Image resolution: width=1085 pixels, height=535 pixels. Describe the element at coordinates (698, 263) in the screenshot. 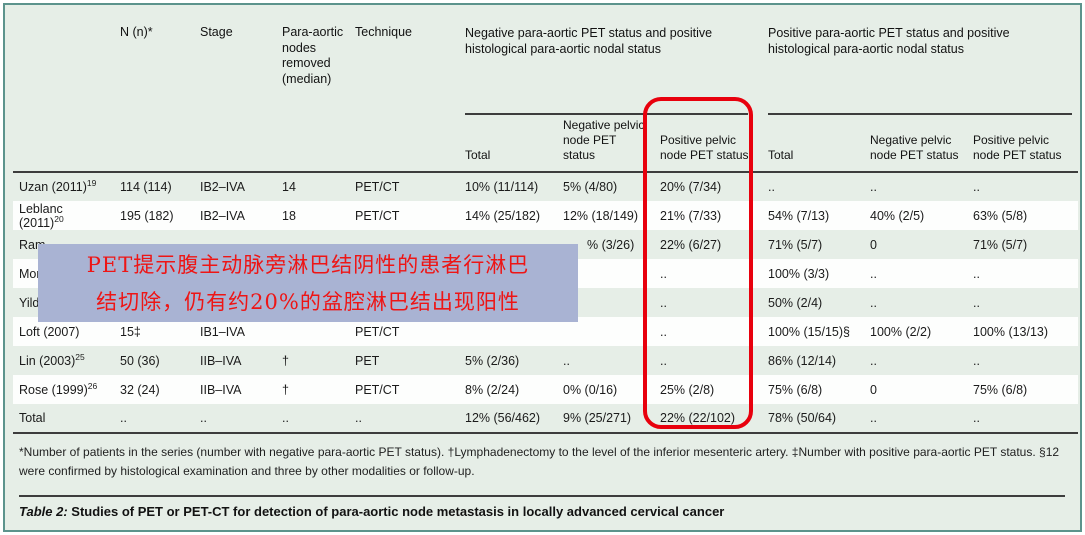

I see `red-highlight-box` at that location.